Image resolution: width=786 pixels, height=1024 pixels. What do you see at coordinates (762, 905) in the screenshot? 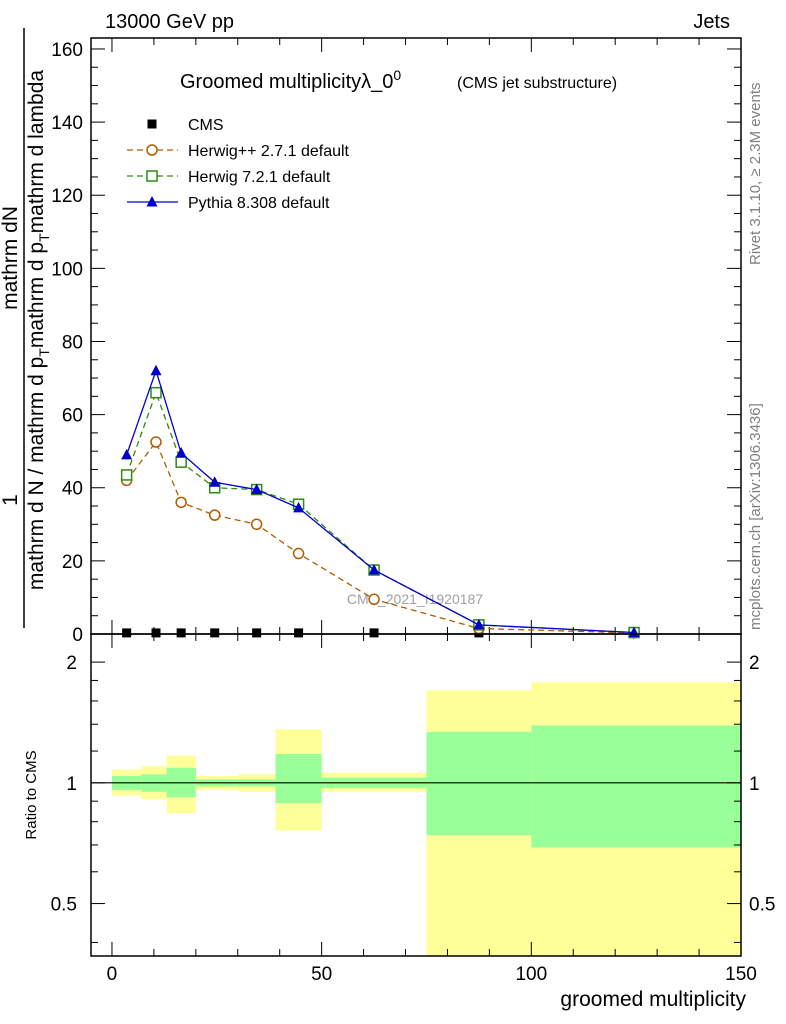
I see `ratio-y-tick-label-right: 0.5` at bounding box center [762, 905].